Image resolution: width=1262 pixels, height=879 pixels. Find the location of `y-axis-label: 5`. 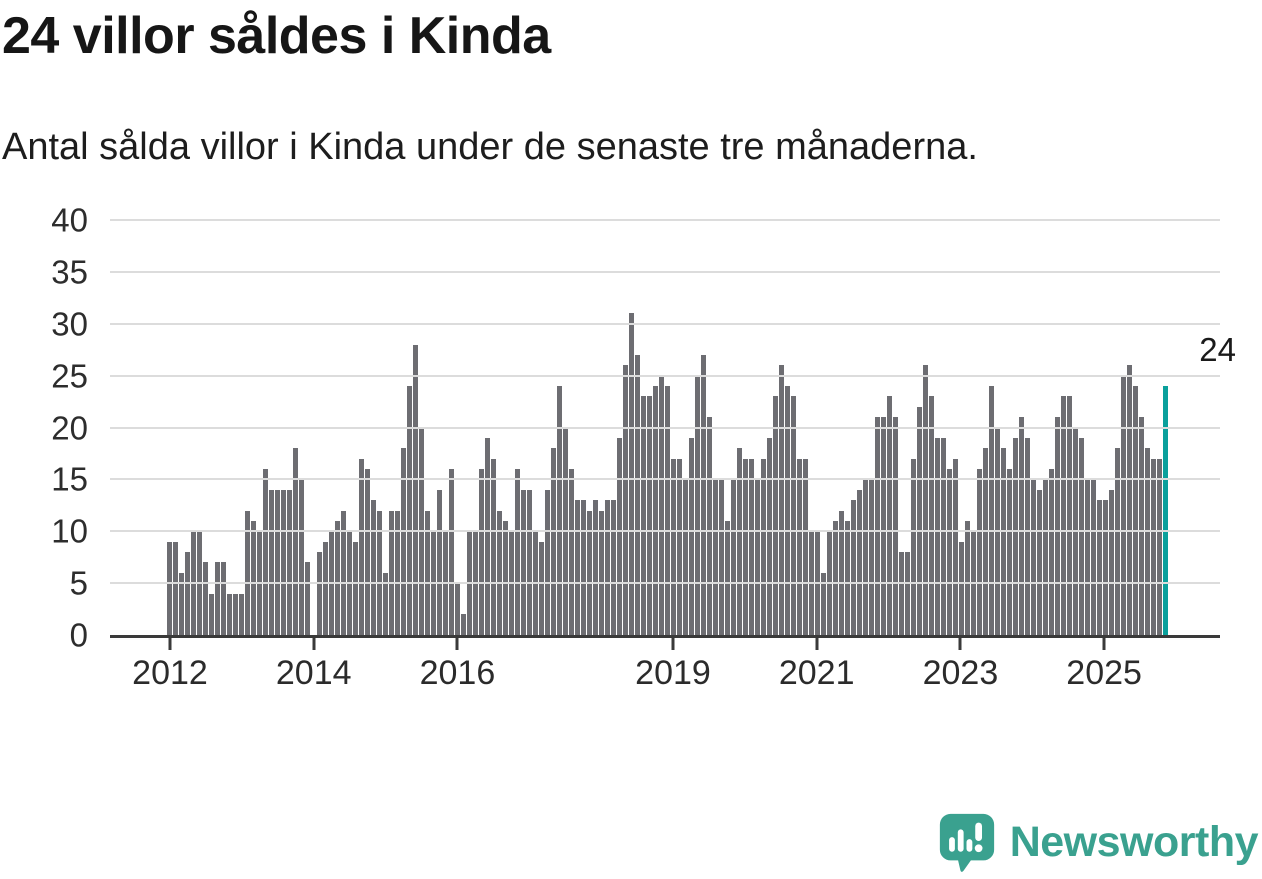

y-axis-label: 5 is located at coordinates (78, 583).